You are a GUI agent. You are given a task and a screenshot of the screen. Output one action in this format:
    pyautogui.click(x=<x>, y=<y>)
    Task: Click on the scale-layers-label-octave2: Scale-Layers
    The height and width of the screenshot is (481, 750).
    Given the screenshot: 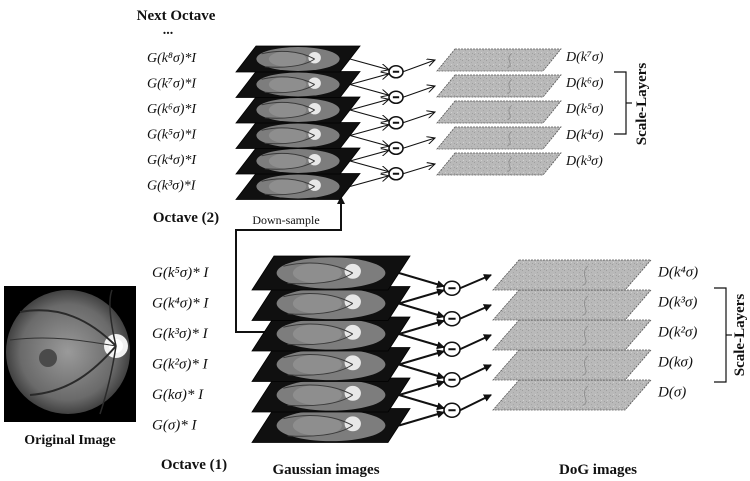 What is the action you would take?
    pyautogui.click(x=642, y=104)
    